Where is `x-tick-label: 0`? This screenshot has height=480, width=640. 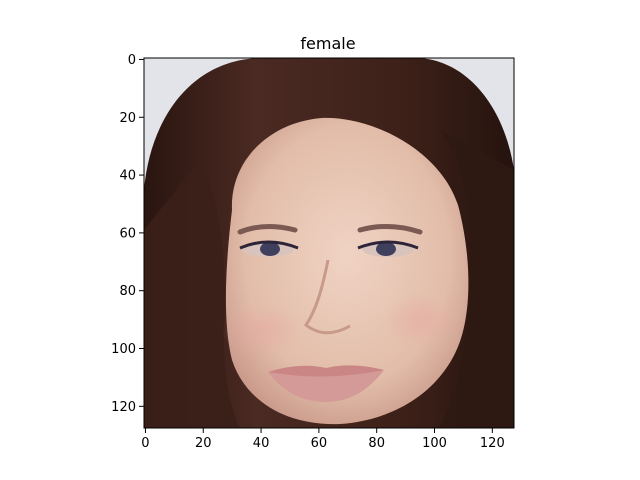 x-tick-label: 0 is located at coordinates (145, 443).